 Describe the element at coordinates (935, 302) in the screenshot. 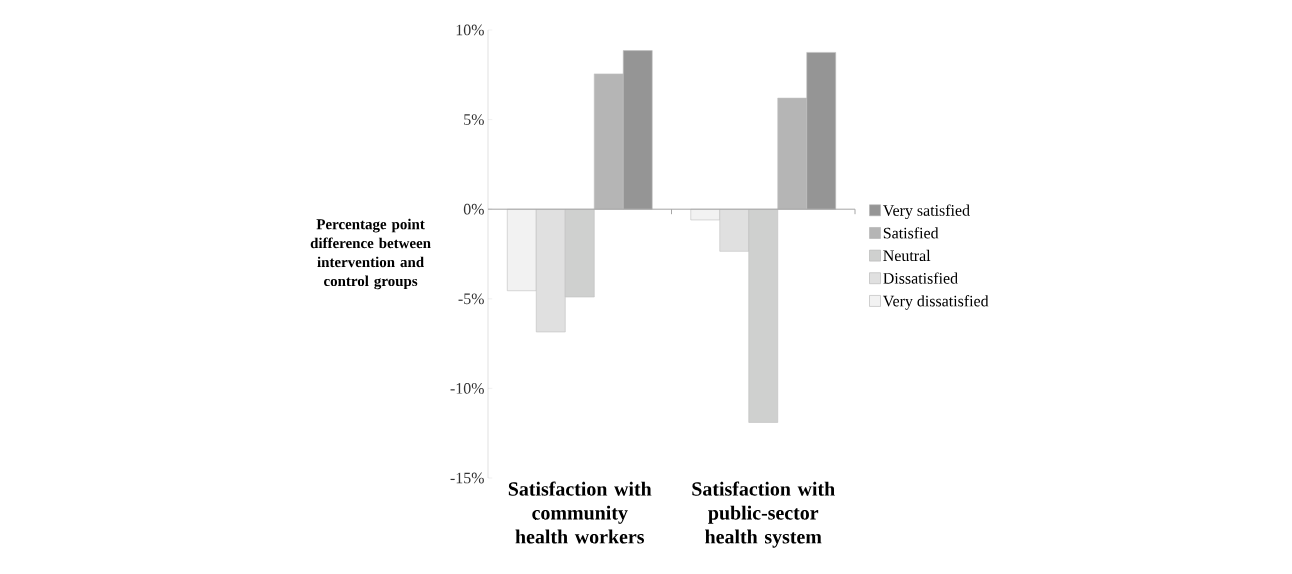

I see `legend-label: Very dissatisfied` at that location.